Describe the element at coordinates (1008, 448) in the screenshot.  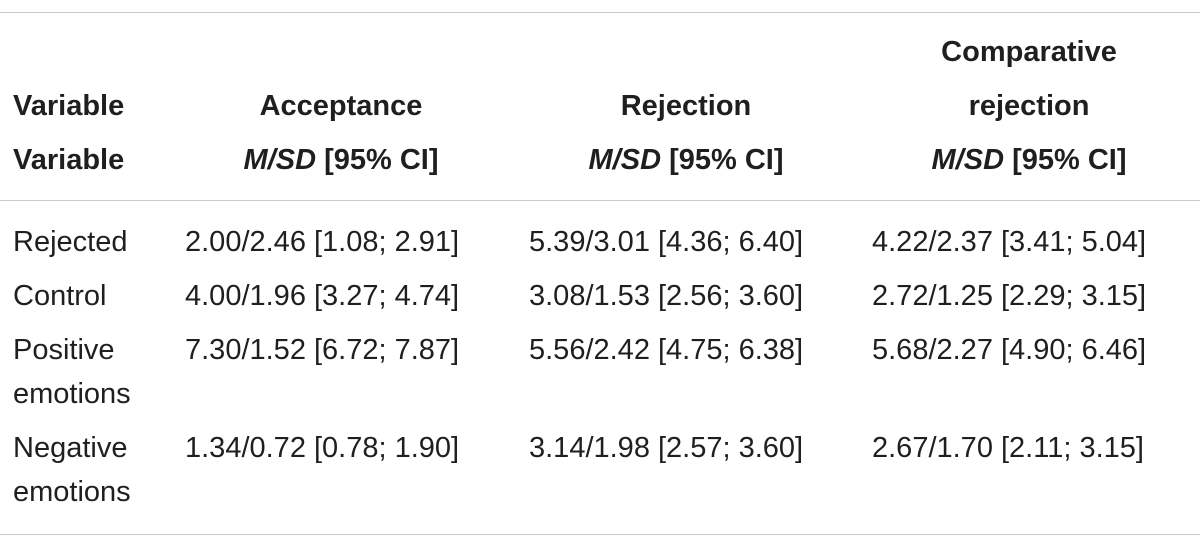
I see `cell-comparative: 2.67/1.70 [2.11; 3.15]` at that location.